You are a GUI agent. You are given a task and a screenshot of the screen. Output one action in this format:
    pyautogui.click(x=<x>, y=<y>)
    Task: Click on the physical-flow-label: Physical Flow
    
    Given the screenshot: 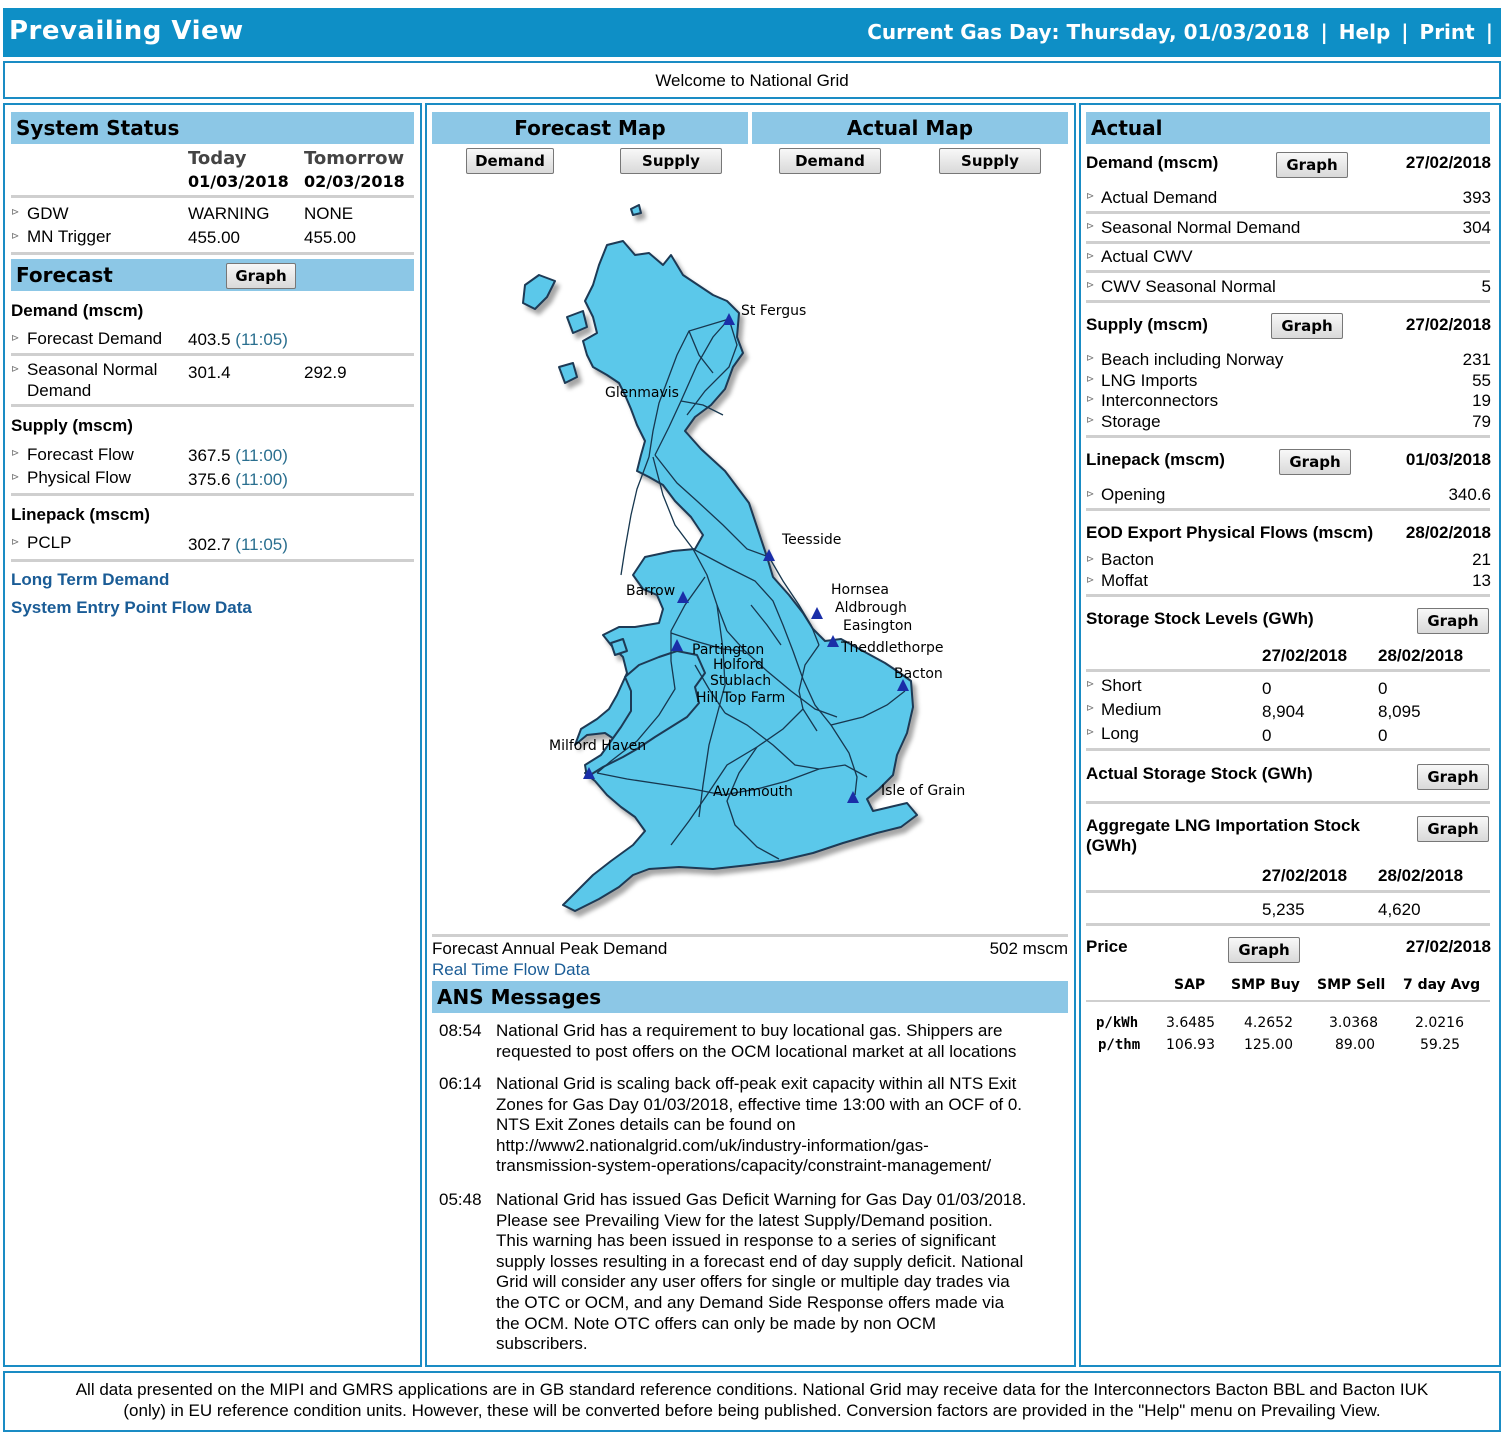 What is the action you would take?
    pyautogui.click(x=79, y=477)
    